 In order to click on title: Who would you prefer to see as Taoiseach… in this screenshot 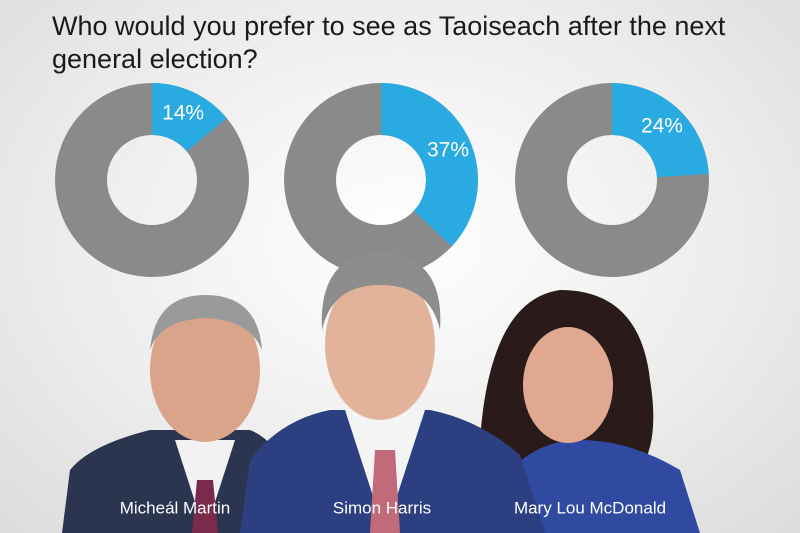, I will do `click(389, 42)`.